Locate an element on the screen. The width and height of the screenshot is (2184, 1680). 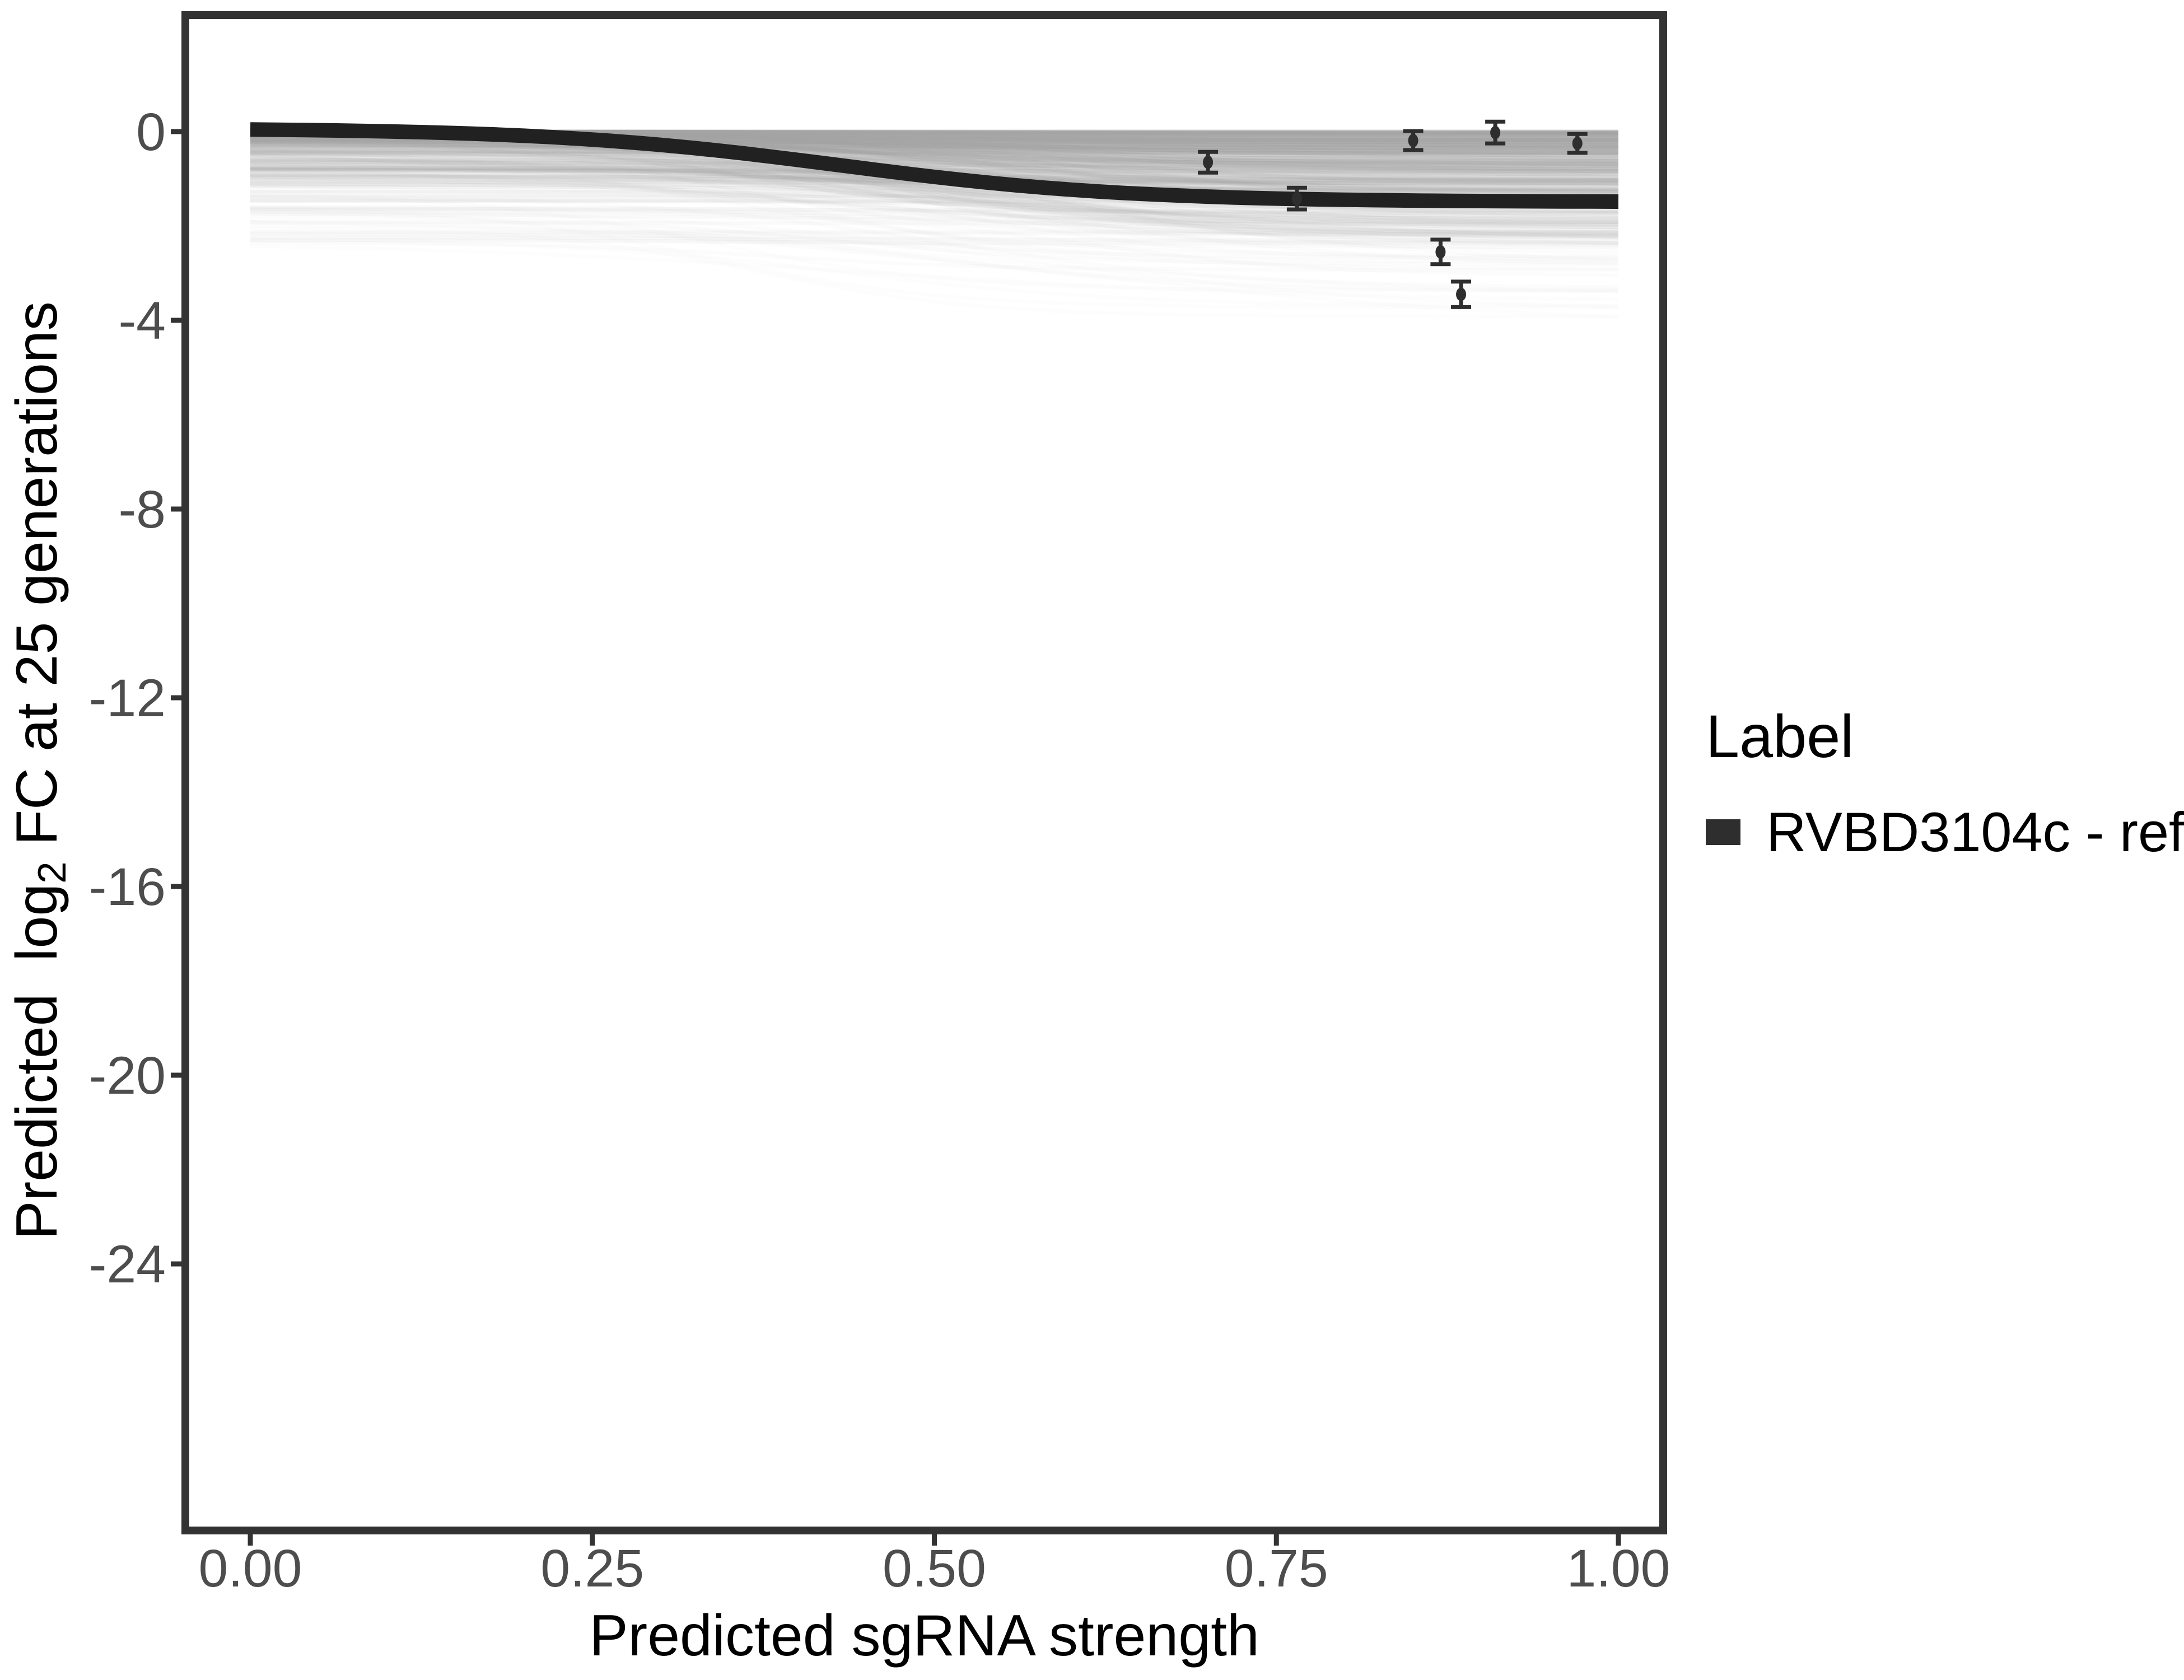
x-tick-label: 0.50 is located at coordinates (935, 1569).